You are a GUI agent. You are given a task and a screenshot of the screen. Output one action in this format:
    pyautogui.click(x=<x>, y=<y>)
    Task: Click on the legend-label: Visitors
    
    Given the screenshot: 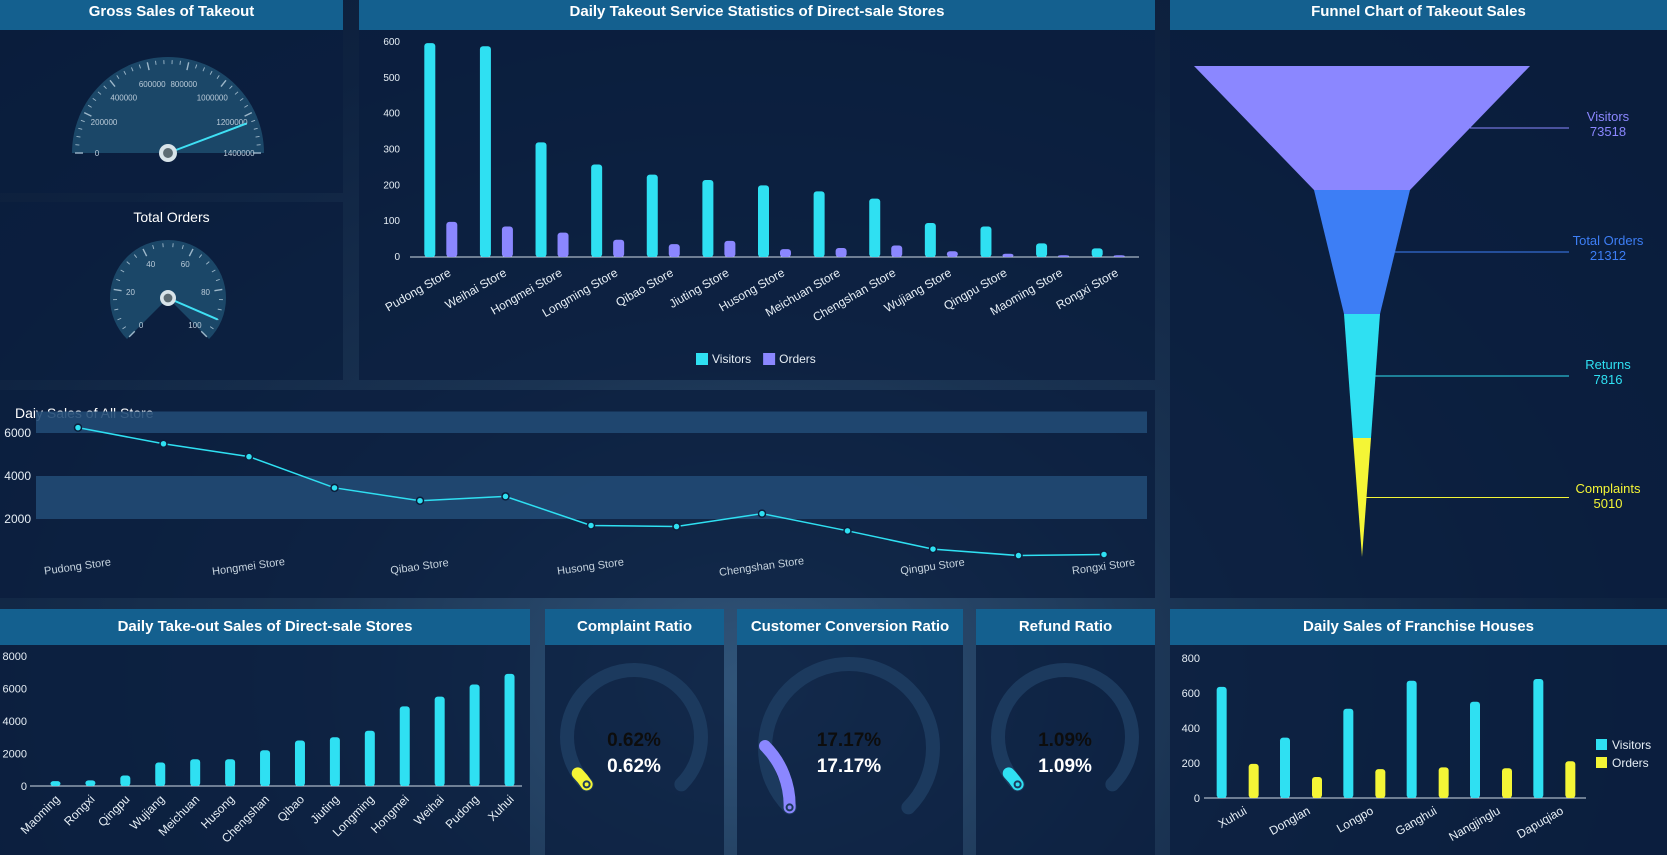 What is the action you would take?
    pyautogui.click(x=1631, y=745)
    